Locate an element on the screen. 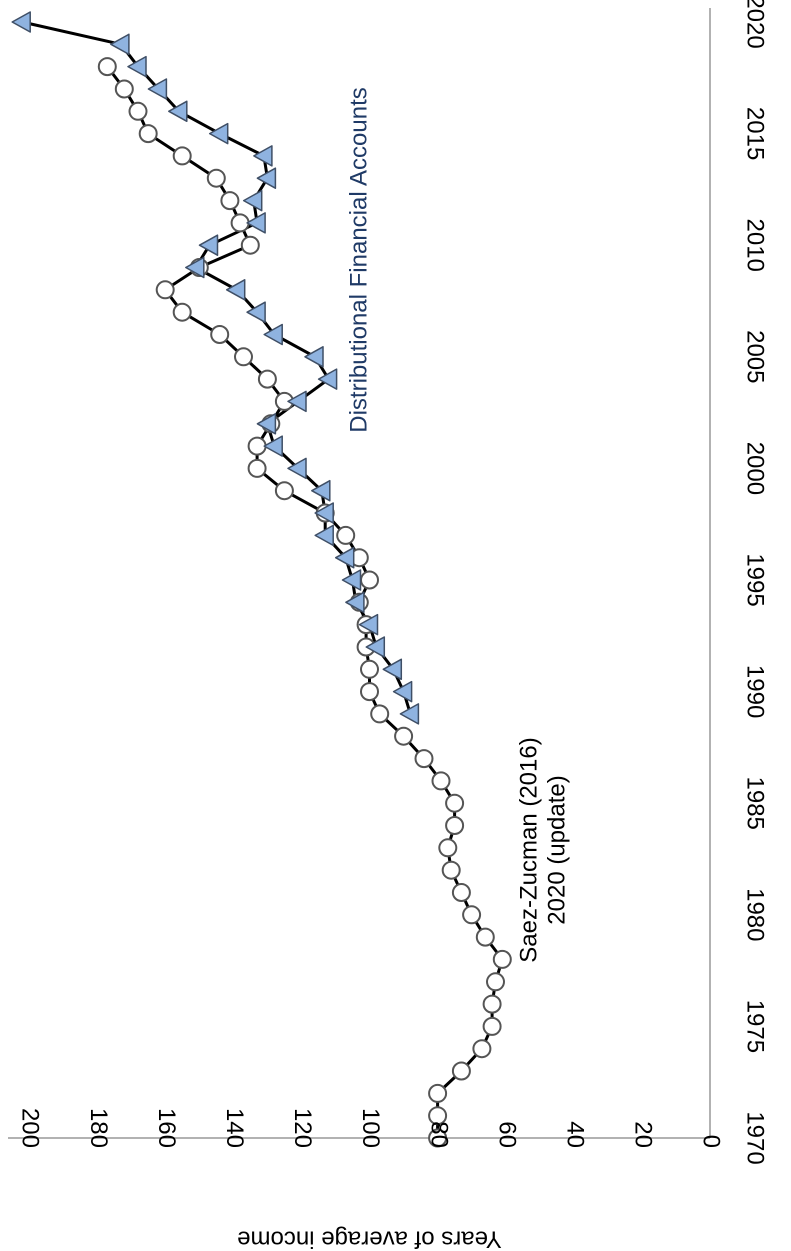 This screenshot has height=1251, width=791. value-tick-label: 120 is located at coordinates (302, 1128).